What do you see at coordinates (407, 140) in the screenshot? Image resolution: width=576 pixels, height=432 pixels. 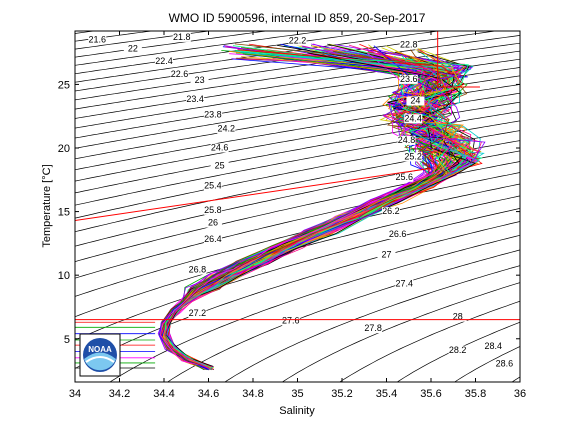 I see `isopycnal-label: 24.8` at bounding box center [407, 140].